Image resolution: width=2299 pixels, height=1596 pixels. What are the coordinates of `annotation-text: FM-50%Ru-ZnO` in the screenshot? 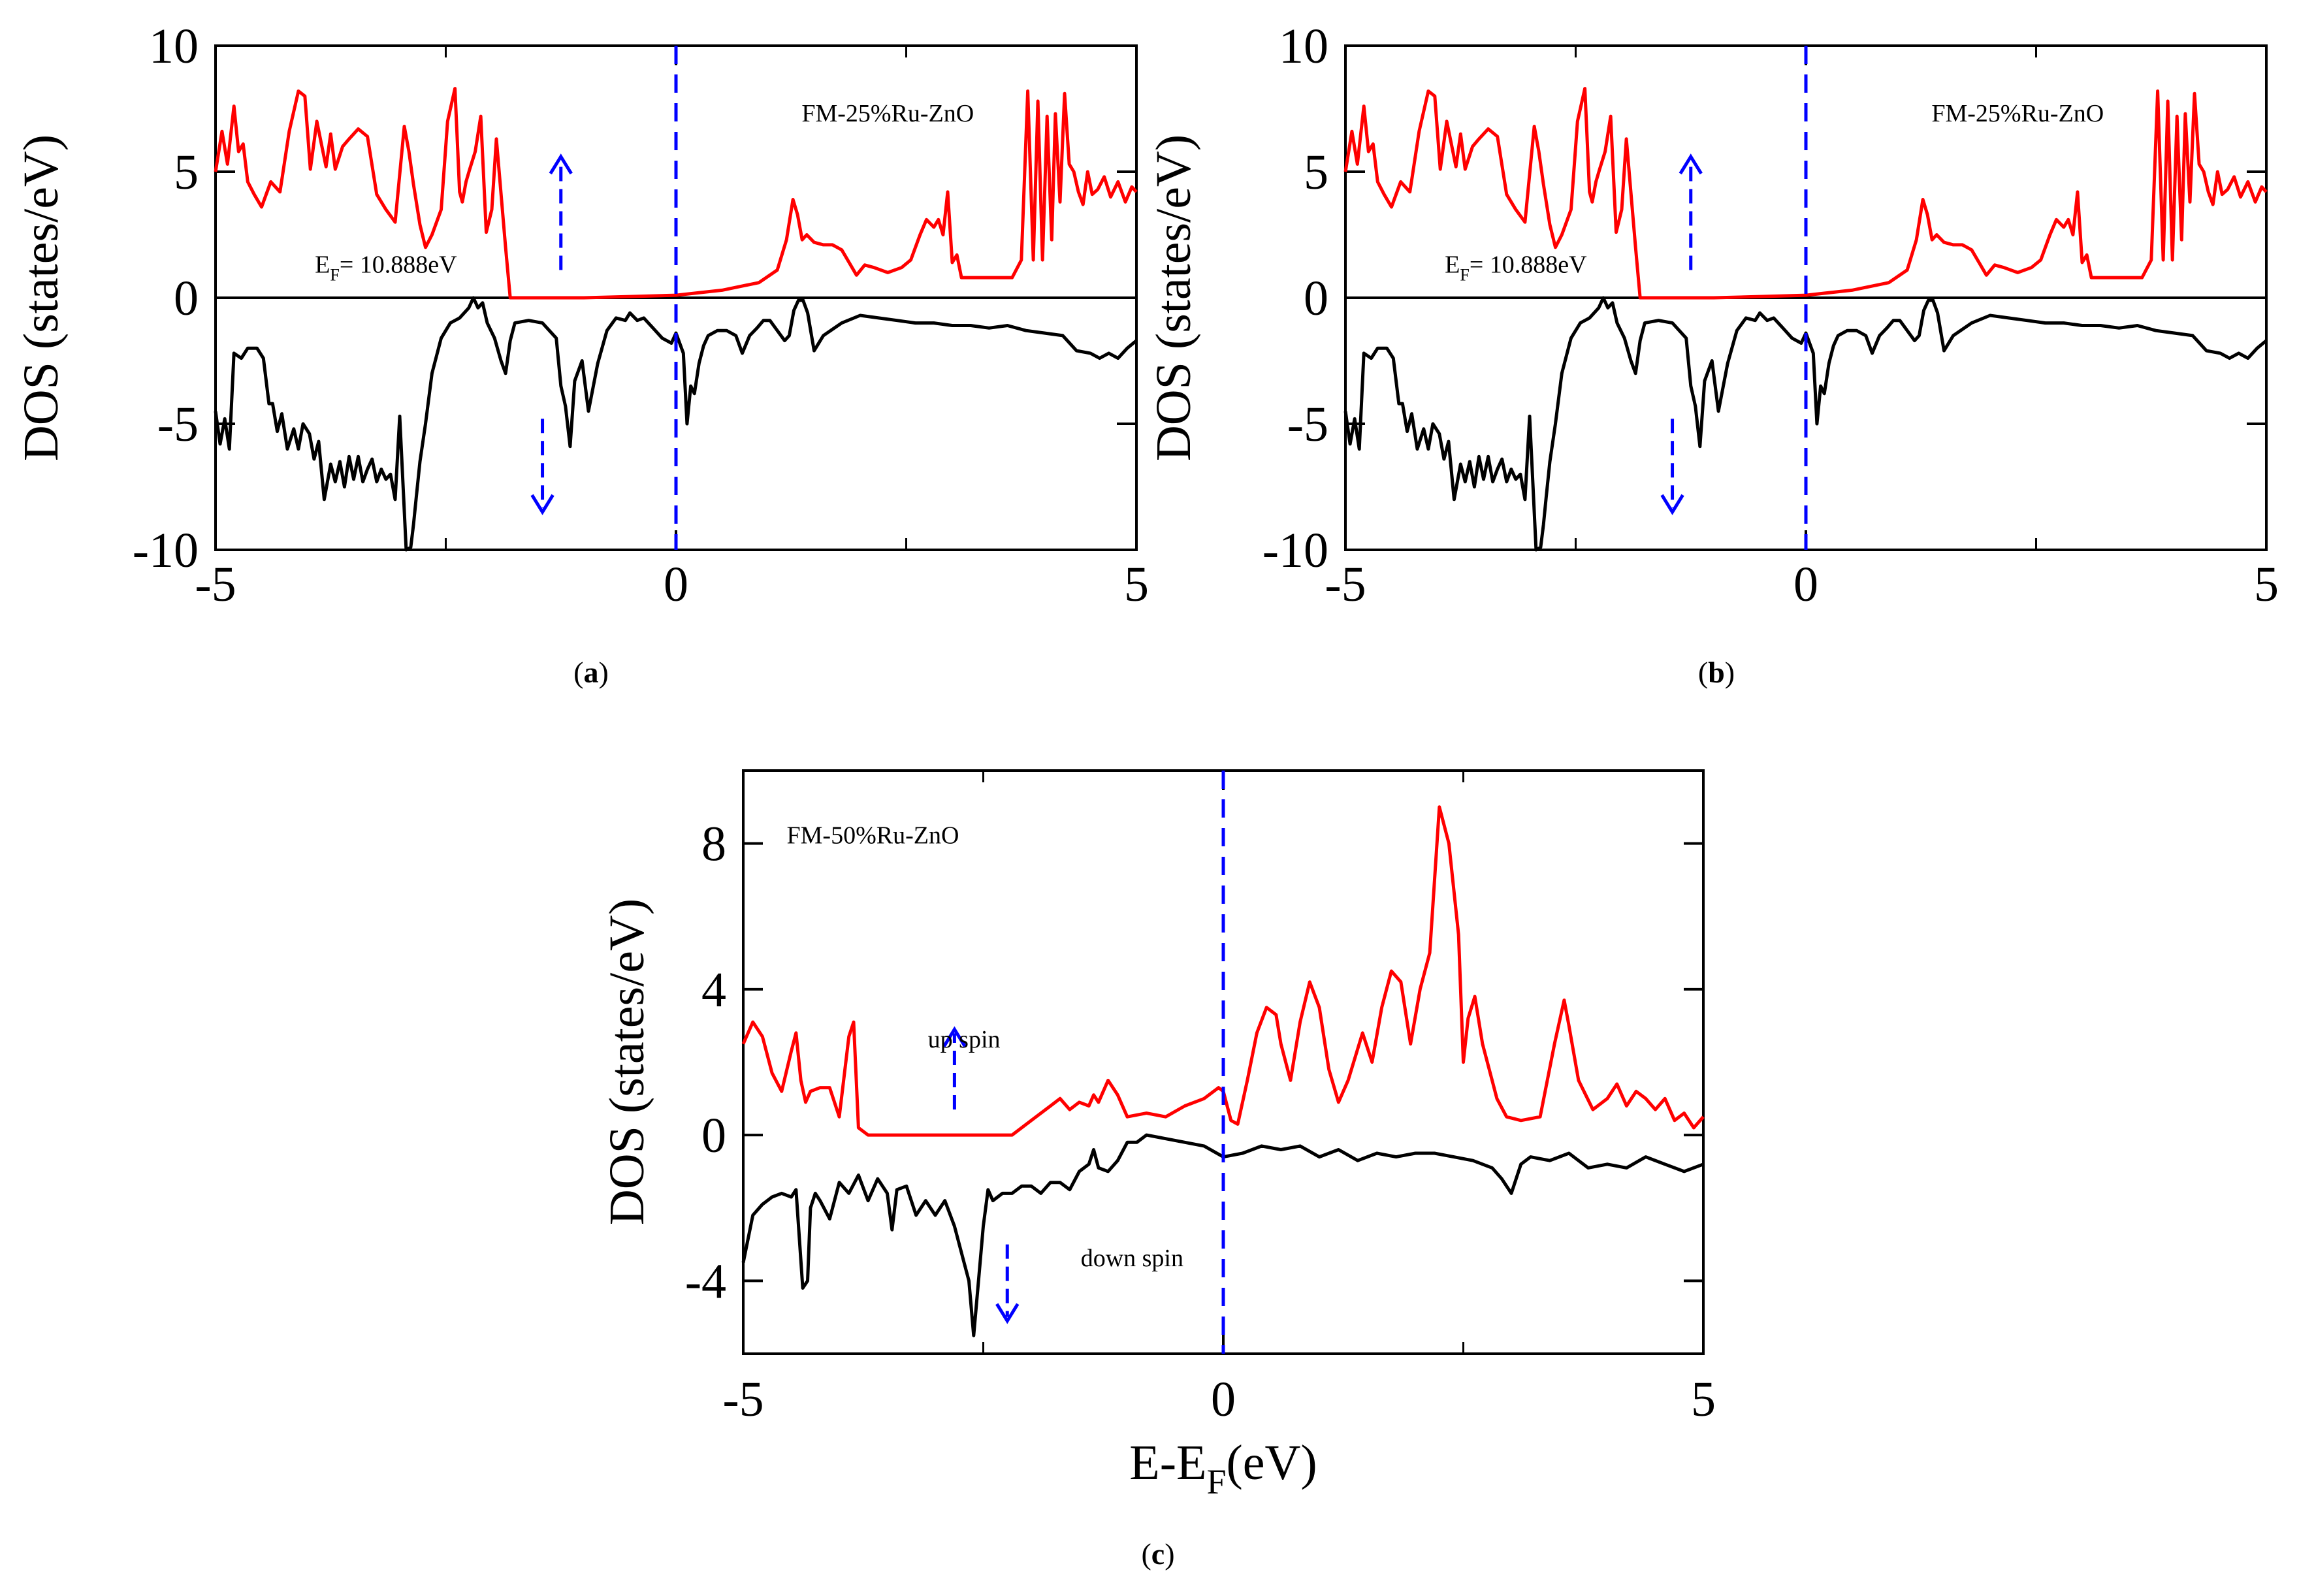 It's located at (873, 836).